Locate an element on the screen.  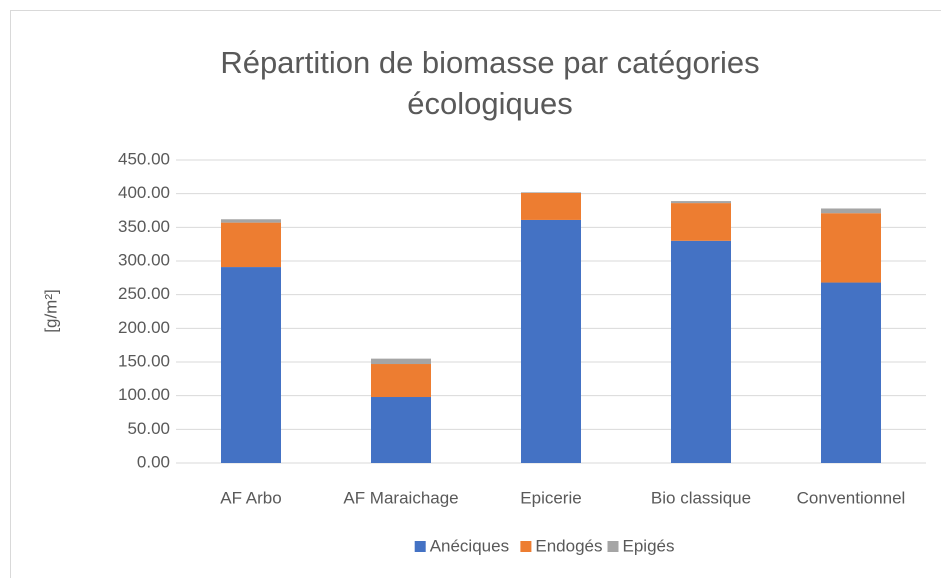
y-tick-label: 50.00 is located at coordinates (148, 428).